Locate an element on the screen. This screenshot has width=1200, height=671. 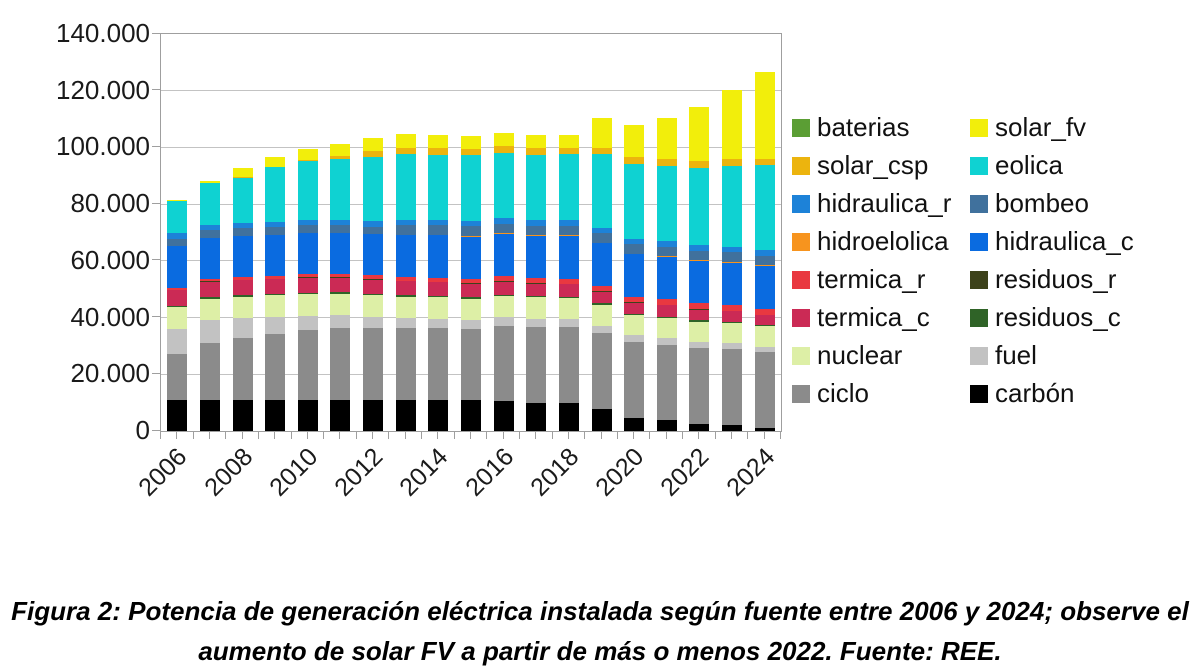
legend-swatch-baterias is located at coordinates (801, 127).